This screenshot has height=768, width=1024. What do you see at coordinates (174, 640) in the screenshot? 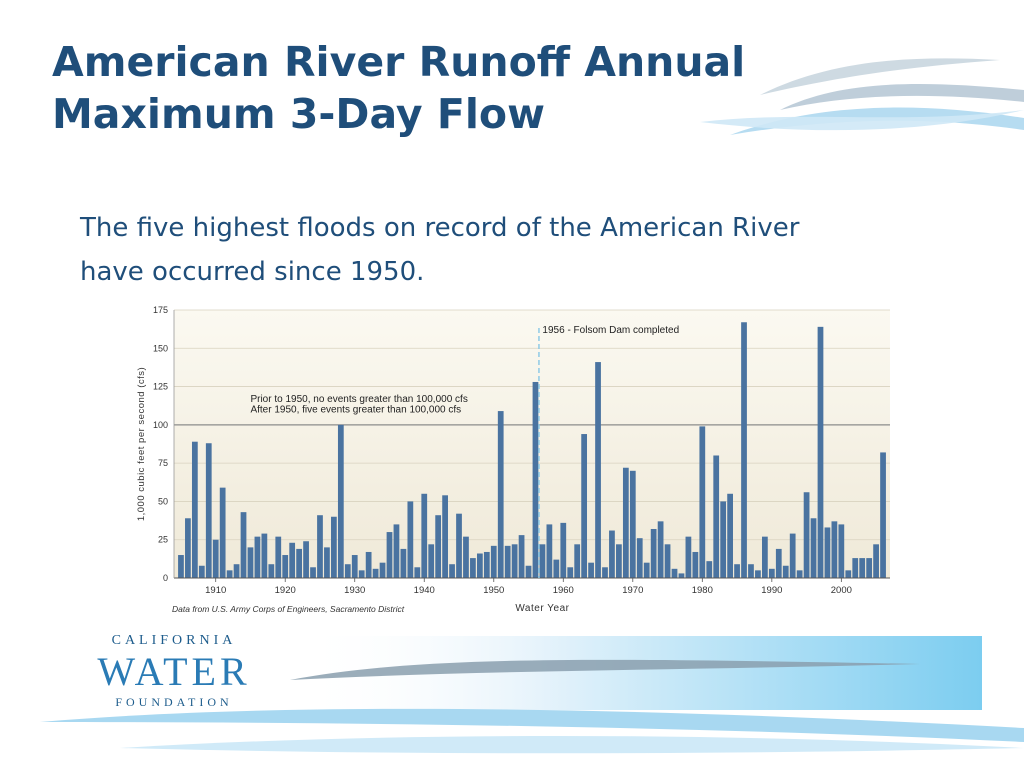
I see `logo-text-california: CALIFORNIA` at bounding box center [174, 640].